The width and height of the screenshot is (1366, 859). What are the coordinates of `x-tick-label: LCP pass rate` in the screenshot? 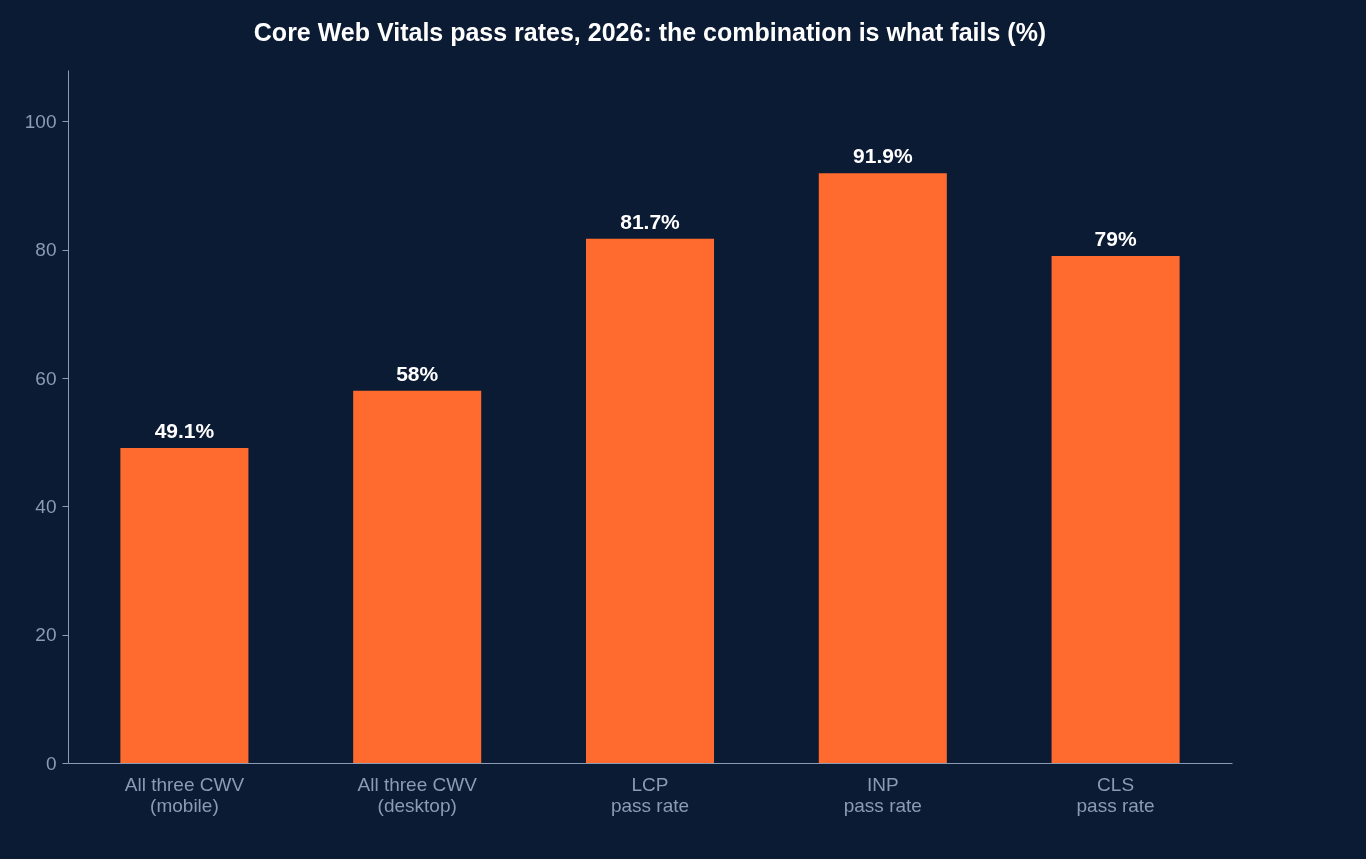 It's located at (650, 794).